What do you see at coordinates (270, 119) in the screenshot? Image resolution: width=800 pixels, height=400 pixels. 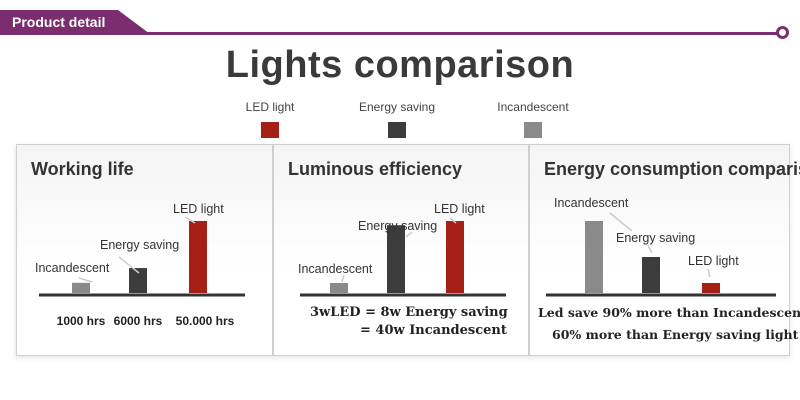 I see `legend-led: LED light` at bounding box center [270, 119].